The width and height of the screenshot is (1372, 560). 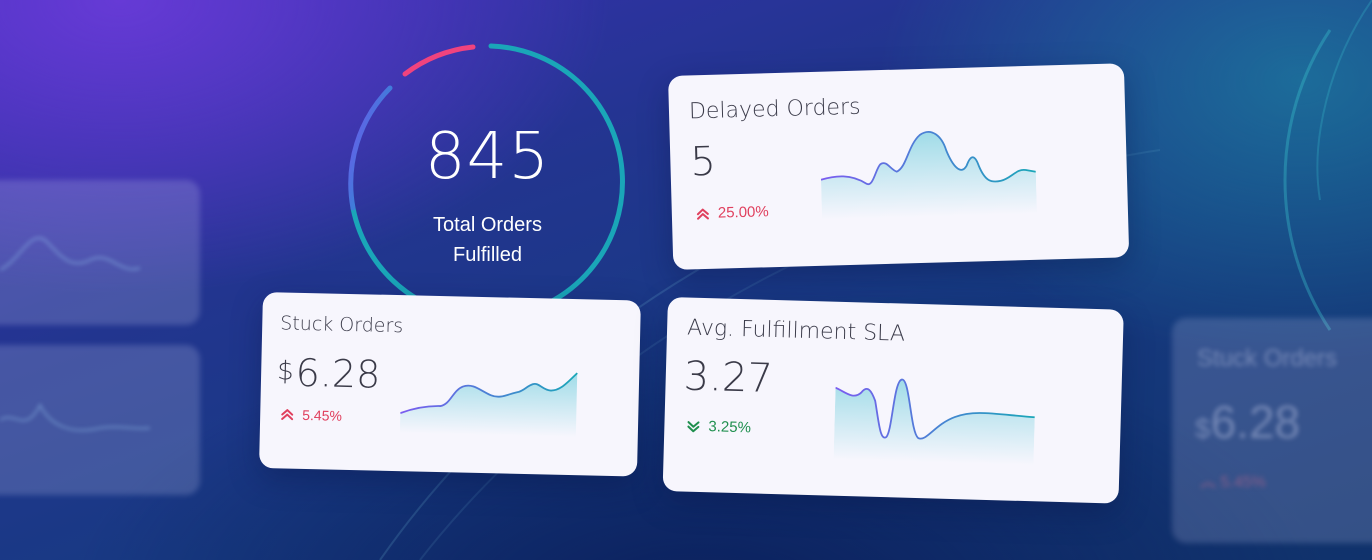 I want to click on total-orders-label: Total Orders Fulfilled, so click(x=487, y=240).